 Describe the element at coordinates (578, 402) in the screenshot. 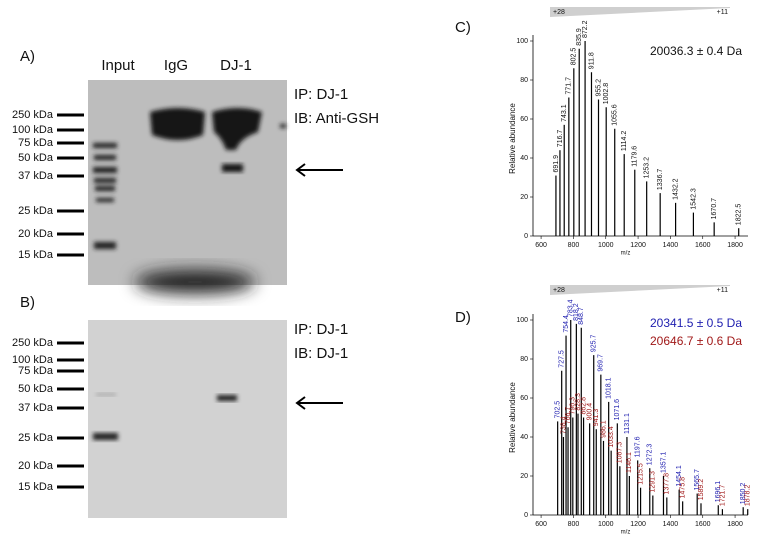

I see `peak-label: 828.3` at that location.